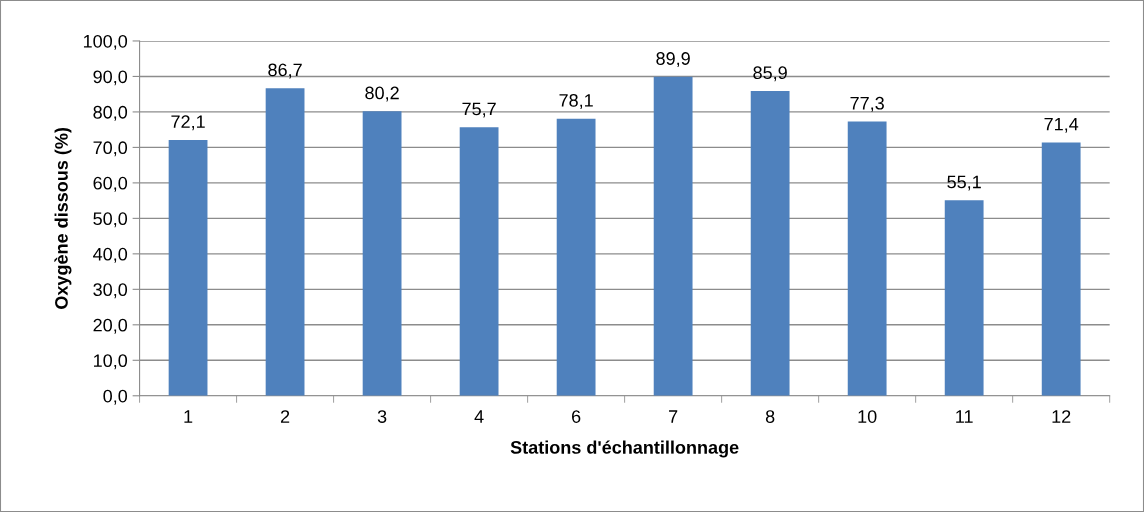 This screenshot has width=1144, height=512. I want to click on x-tick-label: 1, so click(188, 416).